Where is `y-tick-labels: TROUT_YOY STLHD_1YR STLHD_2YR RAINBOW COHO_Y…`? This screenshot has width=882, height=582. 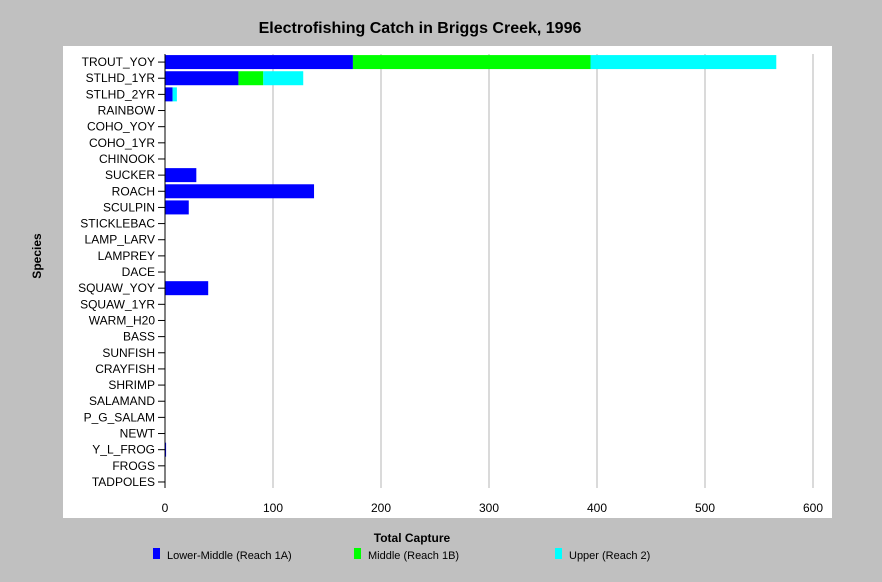 y-tick-labels: TROUT_YOY STLHD_1YR STLHD_2YR RAINBOW COHO_Y… is located at coordinates (117, 272).